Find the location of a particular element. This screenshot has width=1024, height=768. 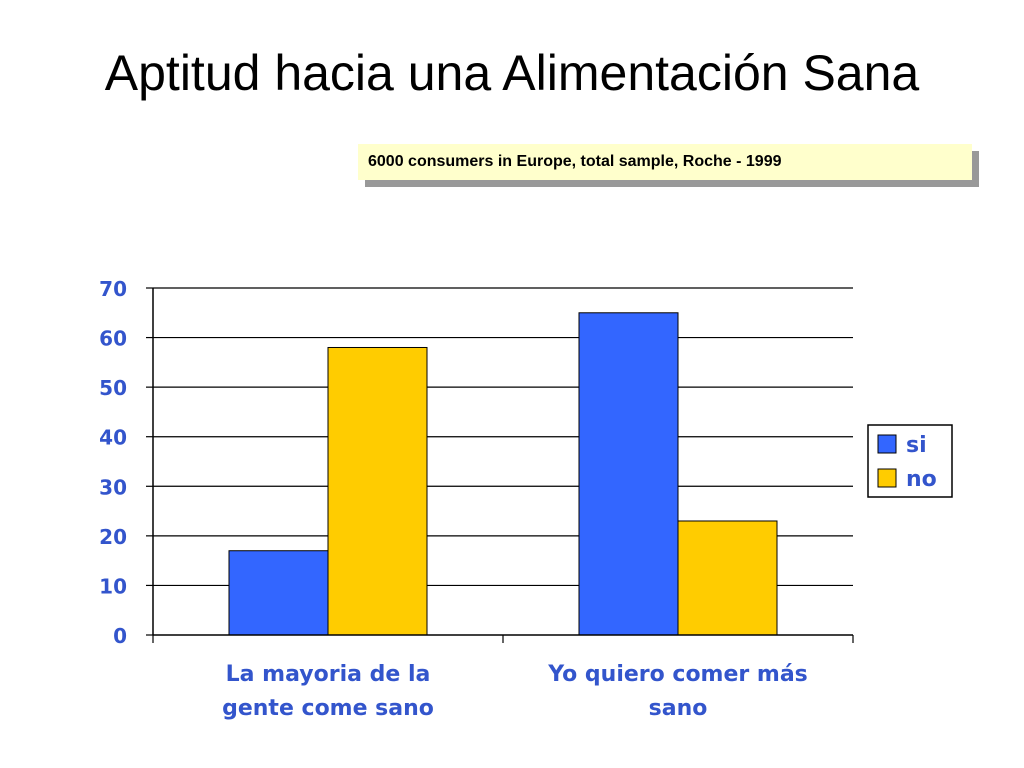

y-tick-label: 0 is located at coordinates (120, 636).